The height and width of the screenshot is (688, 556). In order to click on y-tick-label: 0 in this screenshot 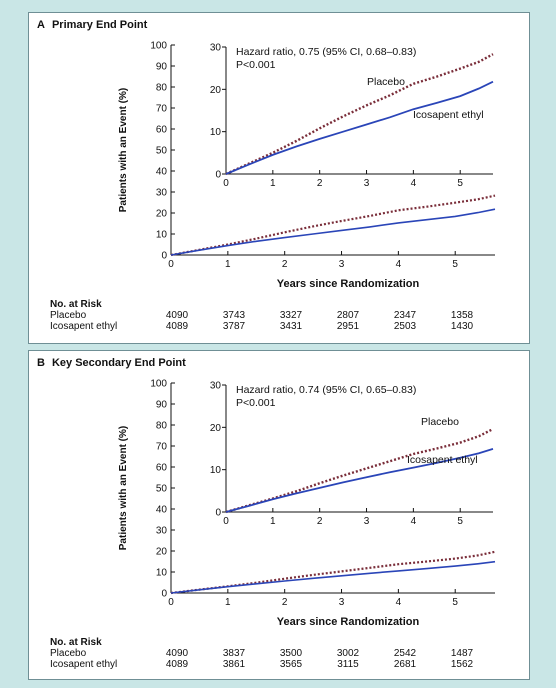, I will do `click(164, 594)`.